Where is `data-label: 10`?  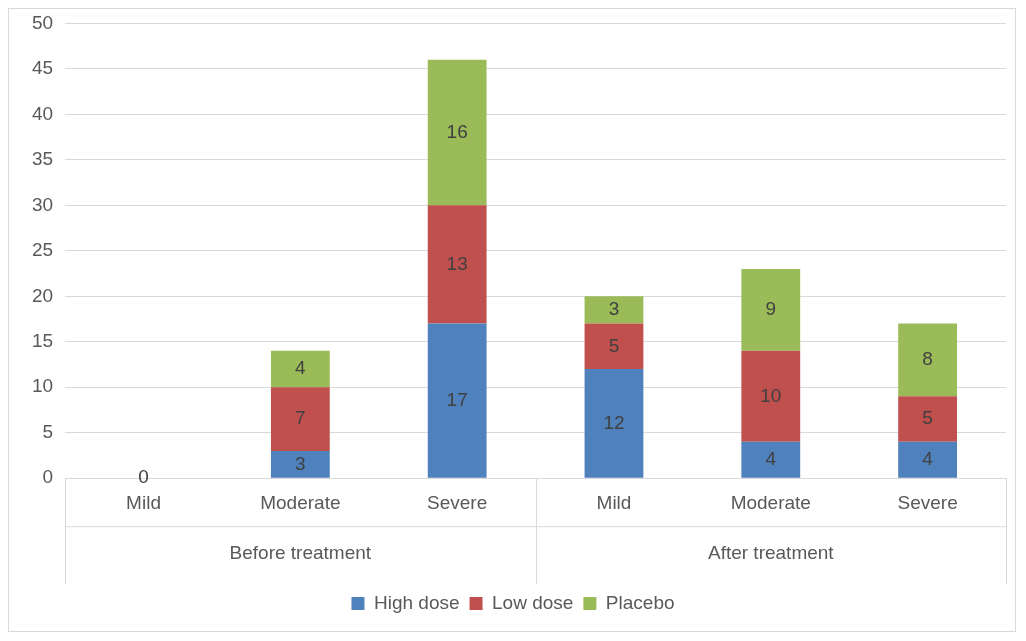
data-label: 10 is located at coordinates (771, 395).